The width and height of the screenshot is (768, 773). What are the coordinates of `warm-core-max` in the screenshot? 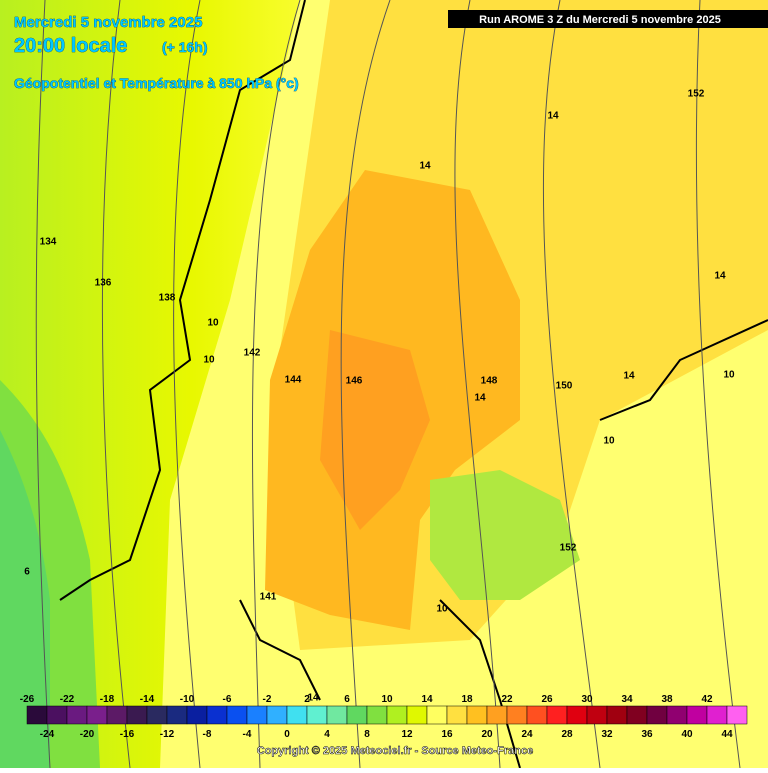 It's located at (375, 430).